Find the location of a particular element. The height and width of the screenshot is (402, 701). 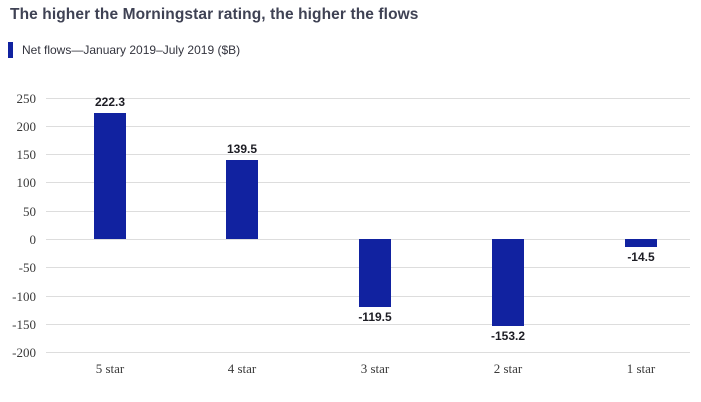

gridline-y50 is located at coordinates (368, 211).